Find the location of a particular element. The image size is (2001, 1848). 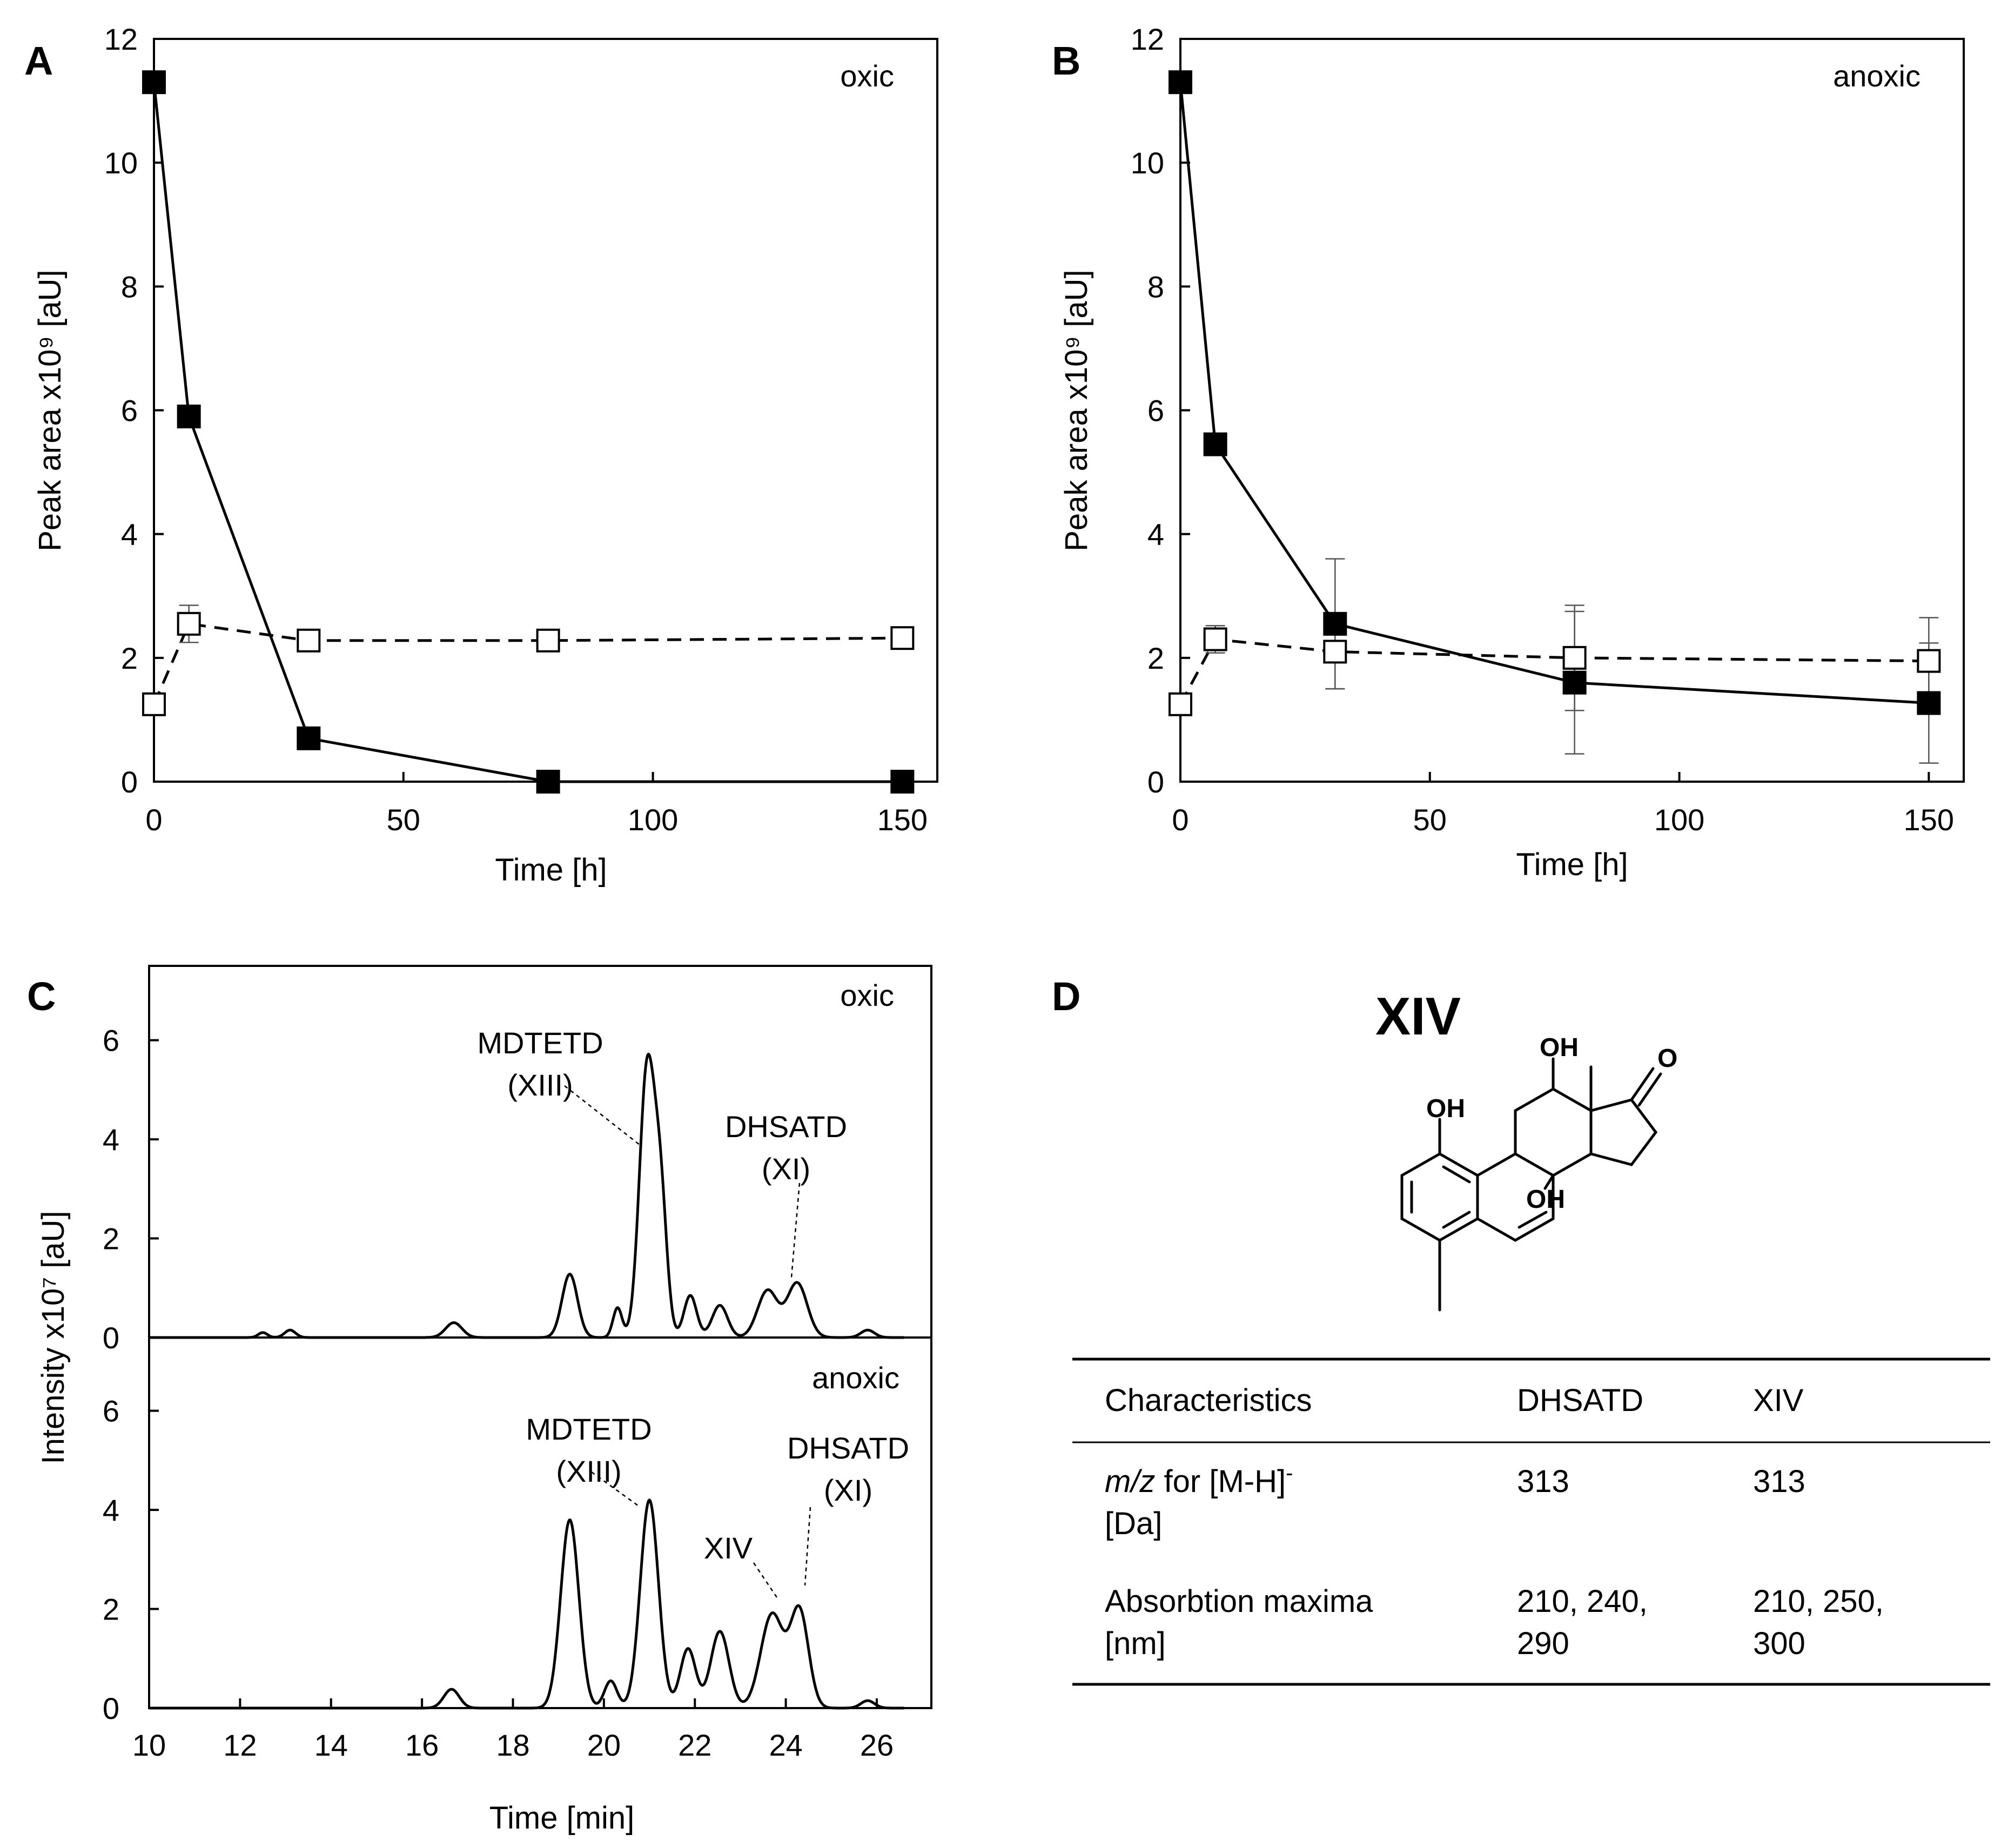

y-tick-label-b-10: 10 is located at coordinates (1148, 163).